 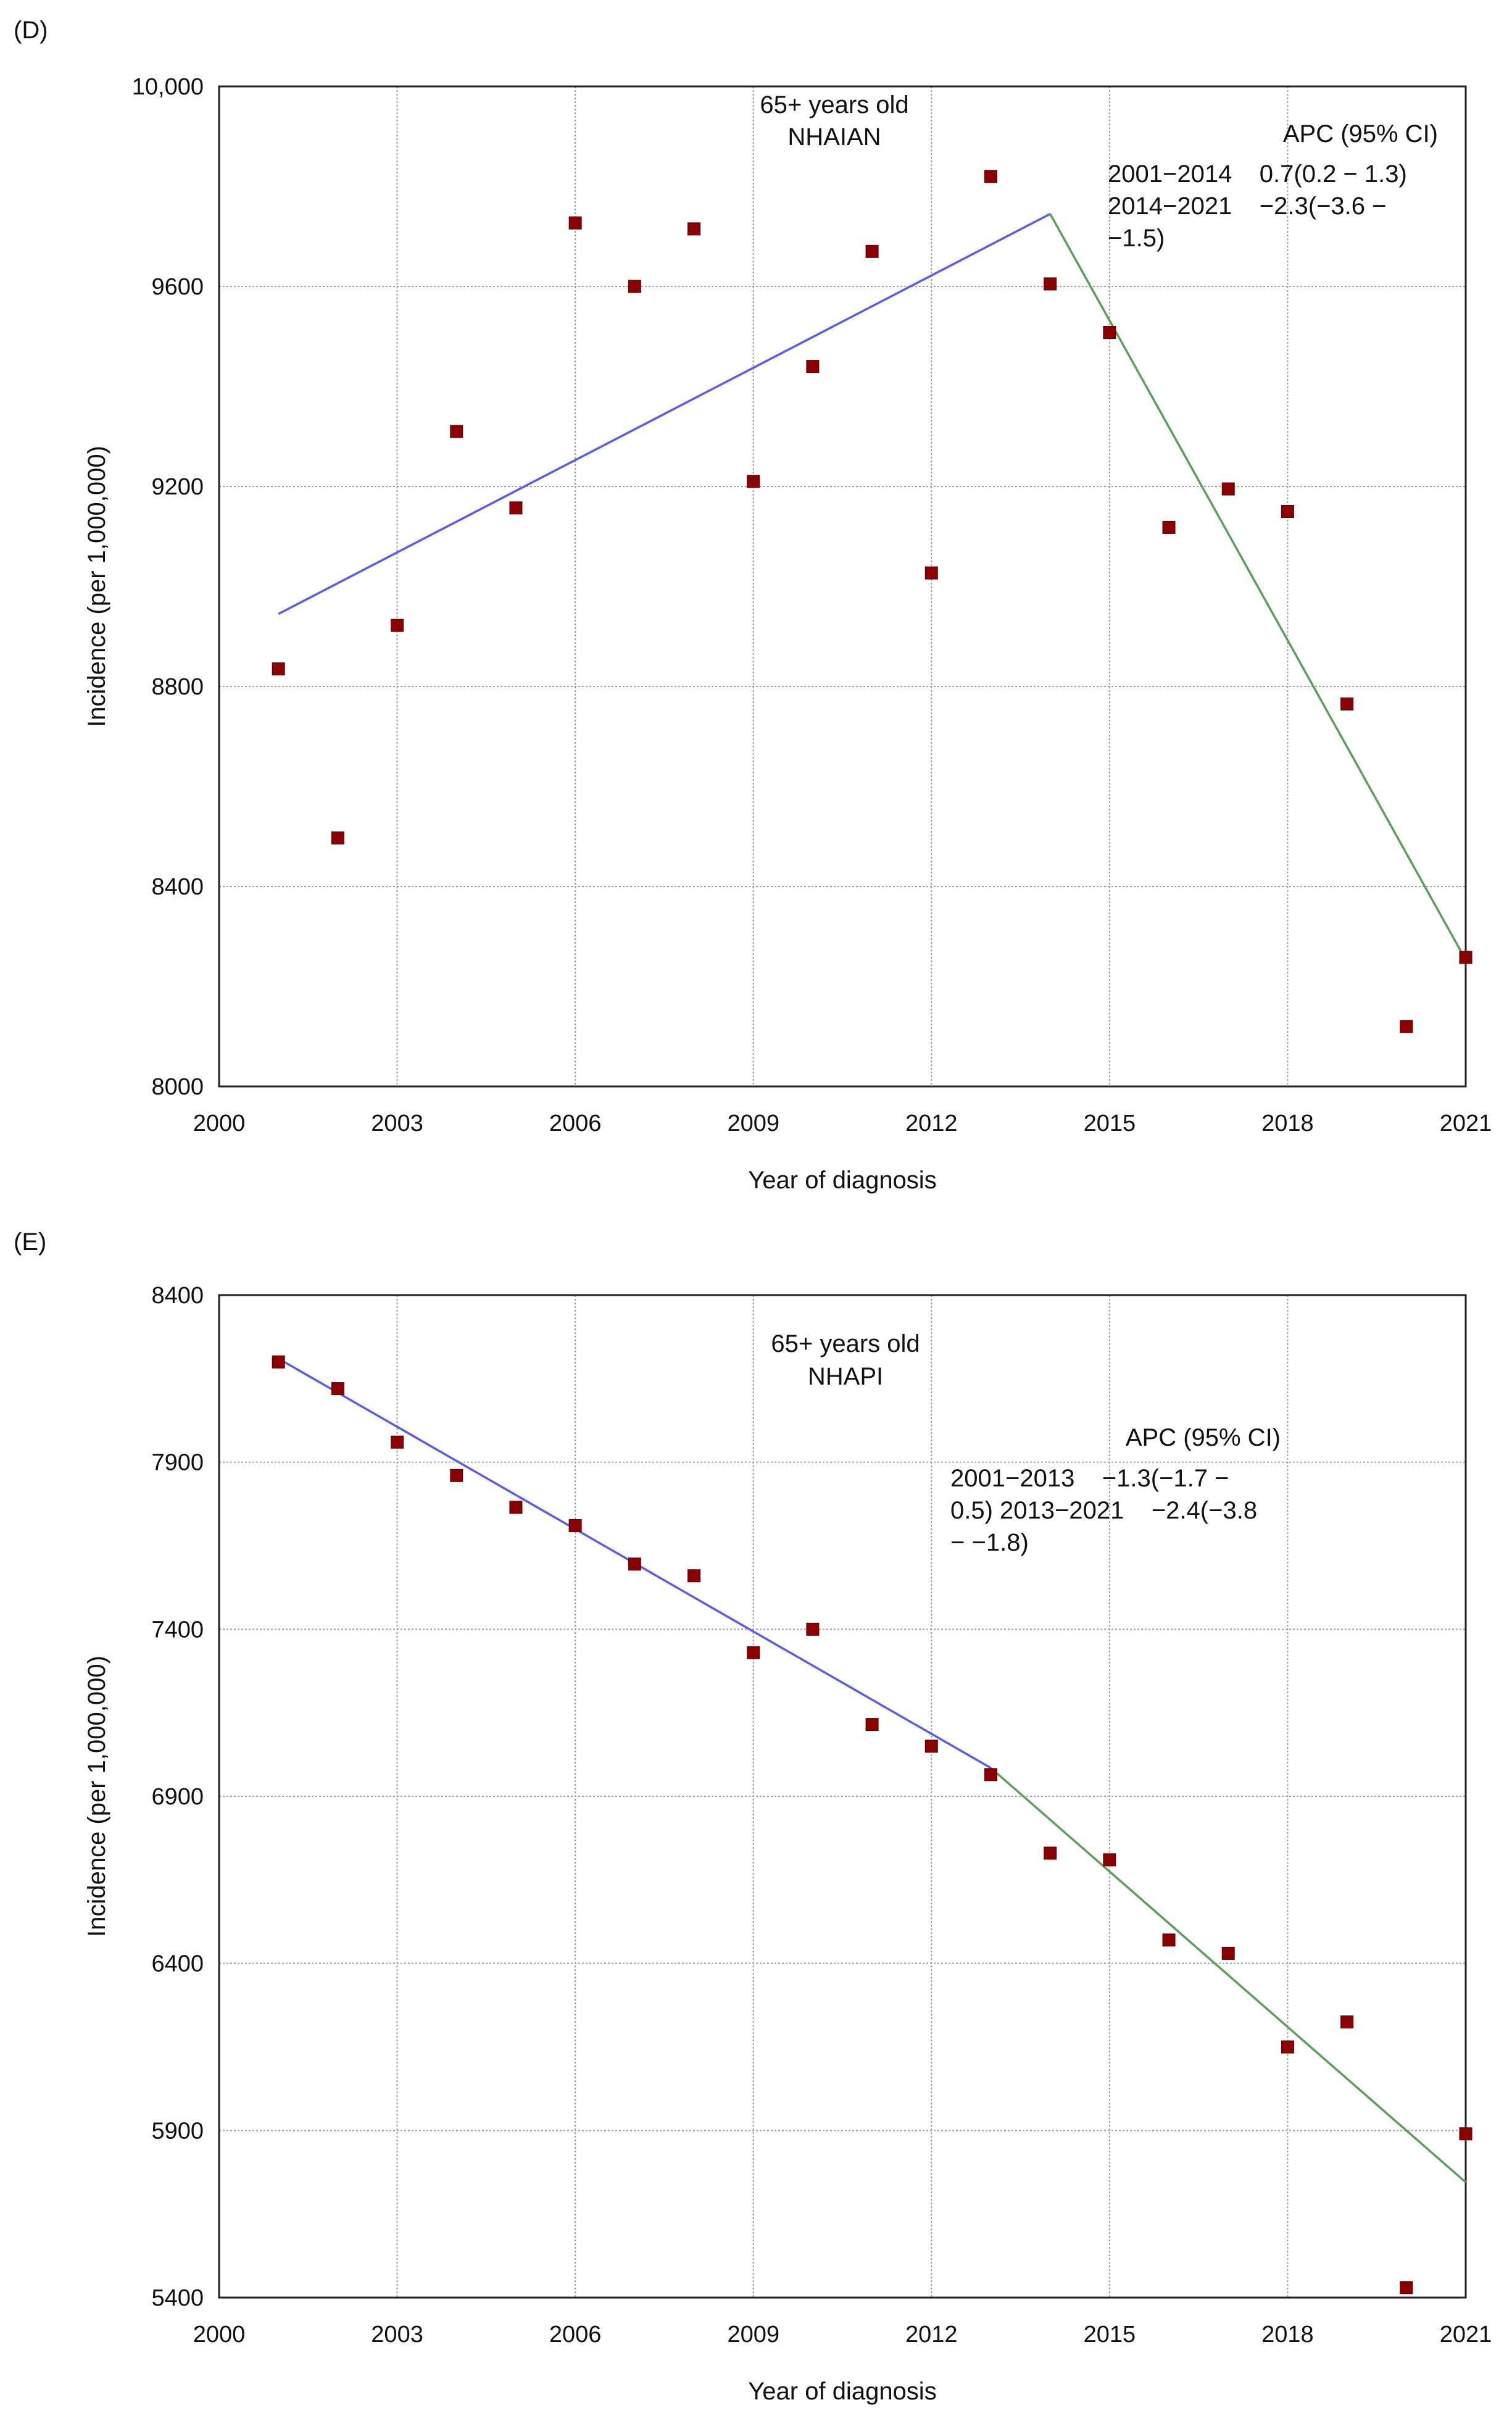 What do you see at coordinates (1288, 1123) in the screenshot?
I see `panel-d-x-tick-label: 2018` at bounding box center [1288, 1123].